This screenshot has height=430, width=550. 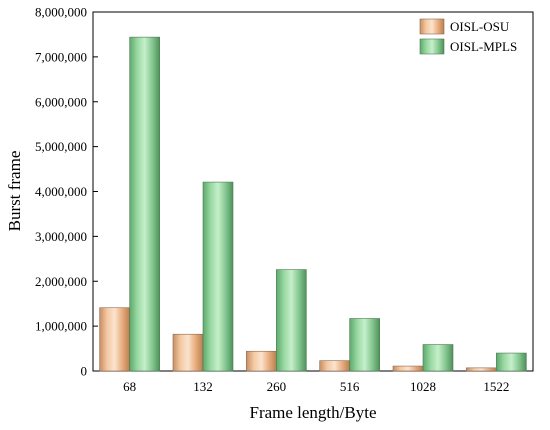 What do you see at coordinates (277, 386) in the screenshot?
I see `x-tick-label: 260` at bounding box center [277, 386].